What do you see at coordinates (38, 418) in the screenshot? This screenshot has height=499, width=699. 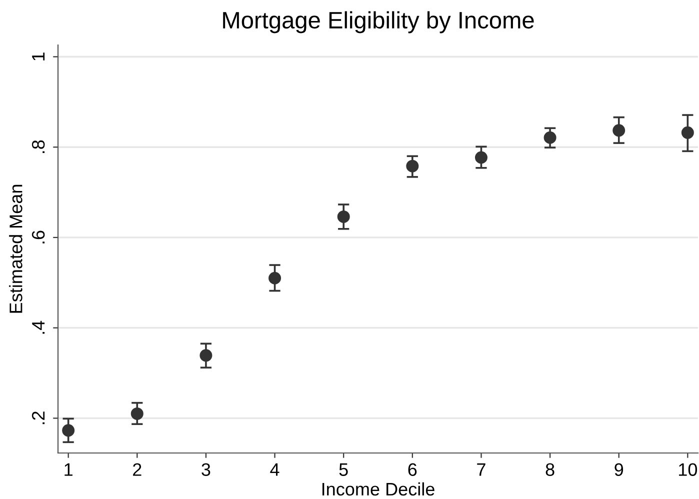 I see `y-tick-label: .2` at bounding box center [38, 418].